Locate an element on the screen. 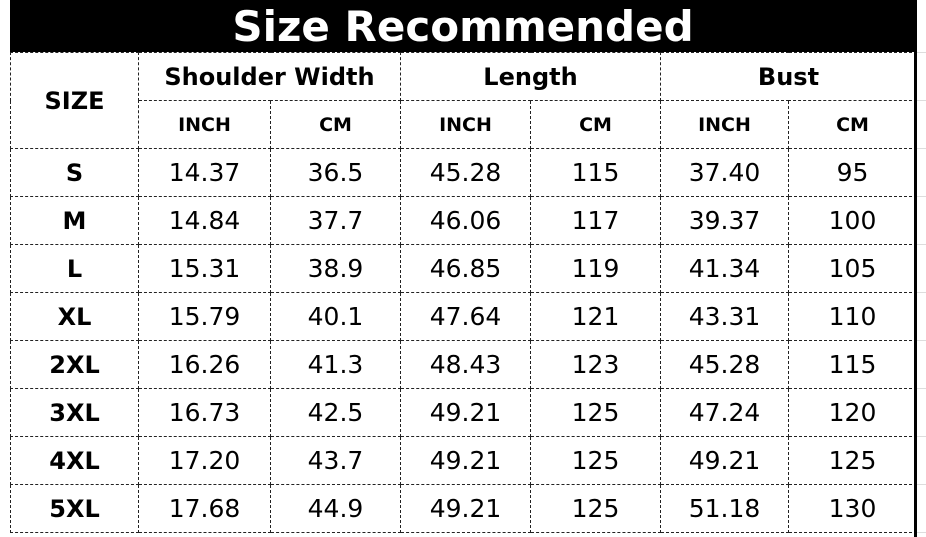  table-row: XL 15.79 40.1 47.64 121 43.31 110 is located at coordinates (463, 316).